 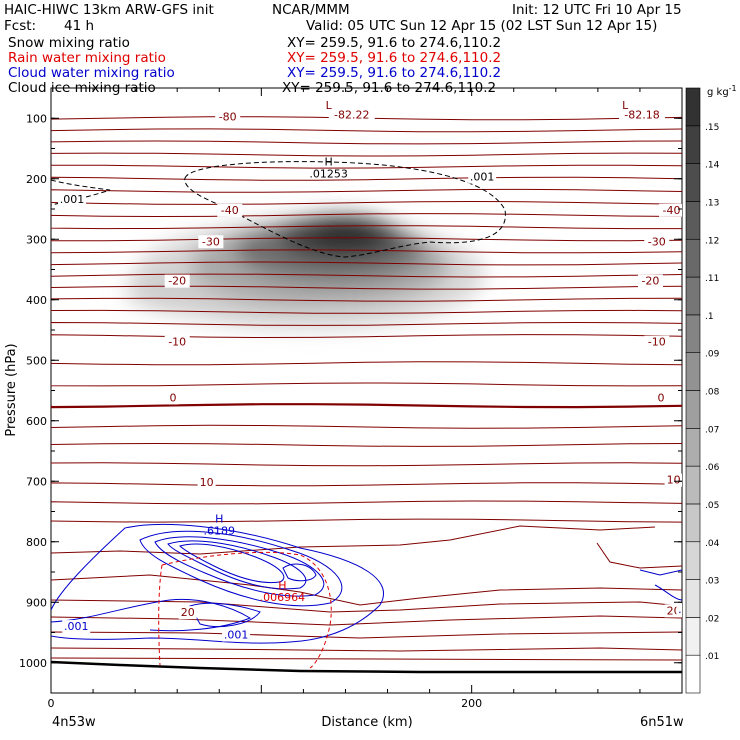 What do you see at coordinates (328, 162) in the screenshot?
I see `snow-maximum-symbol: H` at bounding box center [328, 162].